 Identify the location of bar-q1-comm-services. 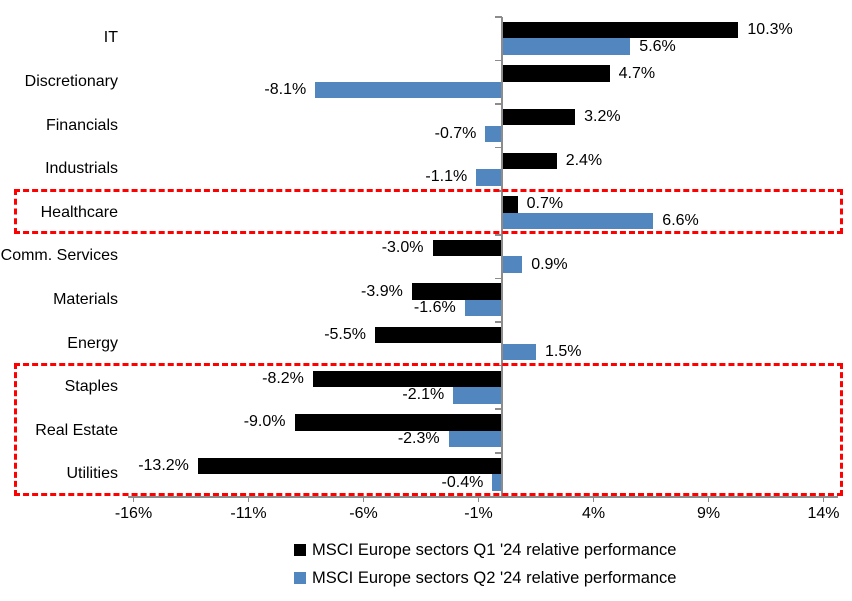
(467, 248).